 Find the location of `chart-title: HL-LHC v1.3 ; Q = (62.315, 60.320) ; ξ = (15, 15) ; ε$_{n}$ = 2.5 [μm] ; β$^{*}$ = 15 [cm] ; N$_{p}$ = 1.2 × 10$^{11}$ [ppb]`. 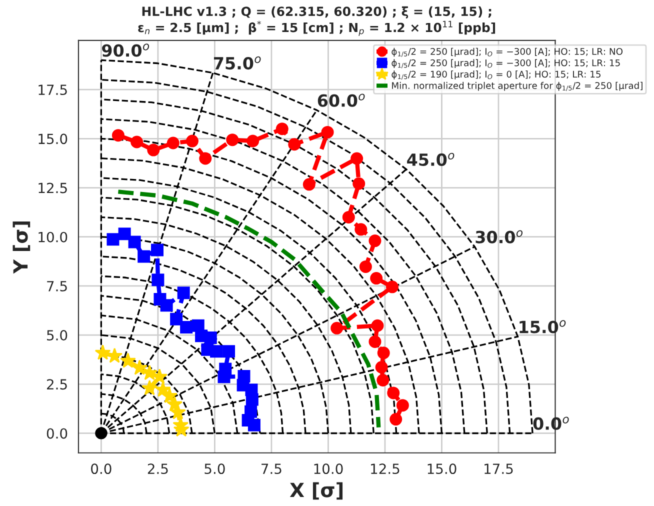

chart-title: HL-LHC v1.3 ; Q = (62.315, 60.320) ; ξ = (15, 15) ; ε$_{n}$ = 2.5 [μm] ; β$^{*}$ = 15 [cm] ; N$_{p}$ = 1.2 × 10$^{11}$ [ppb] is located at coordinates (317, 21).